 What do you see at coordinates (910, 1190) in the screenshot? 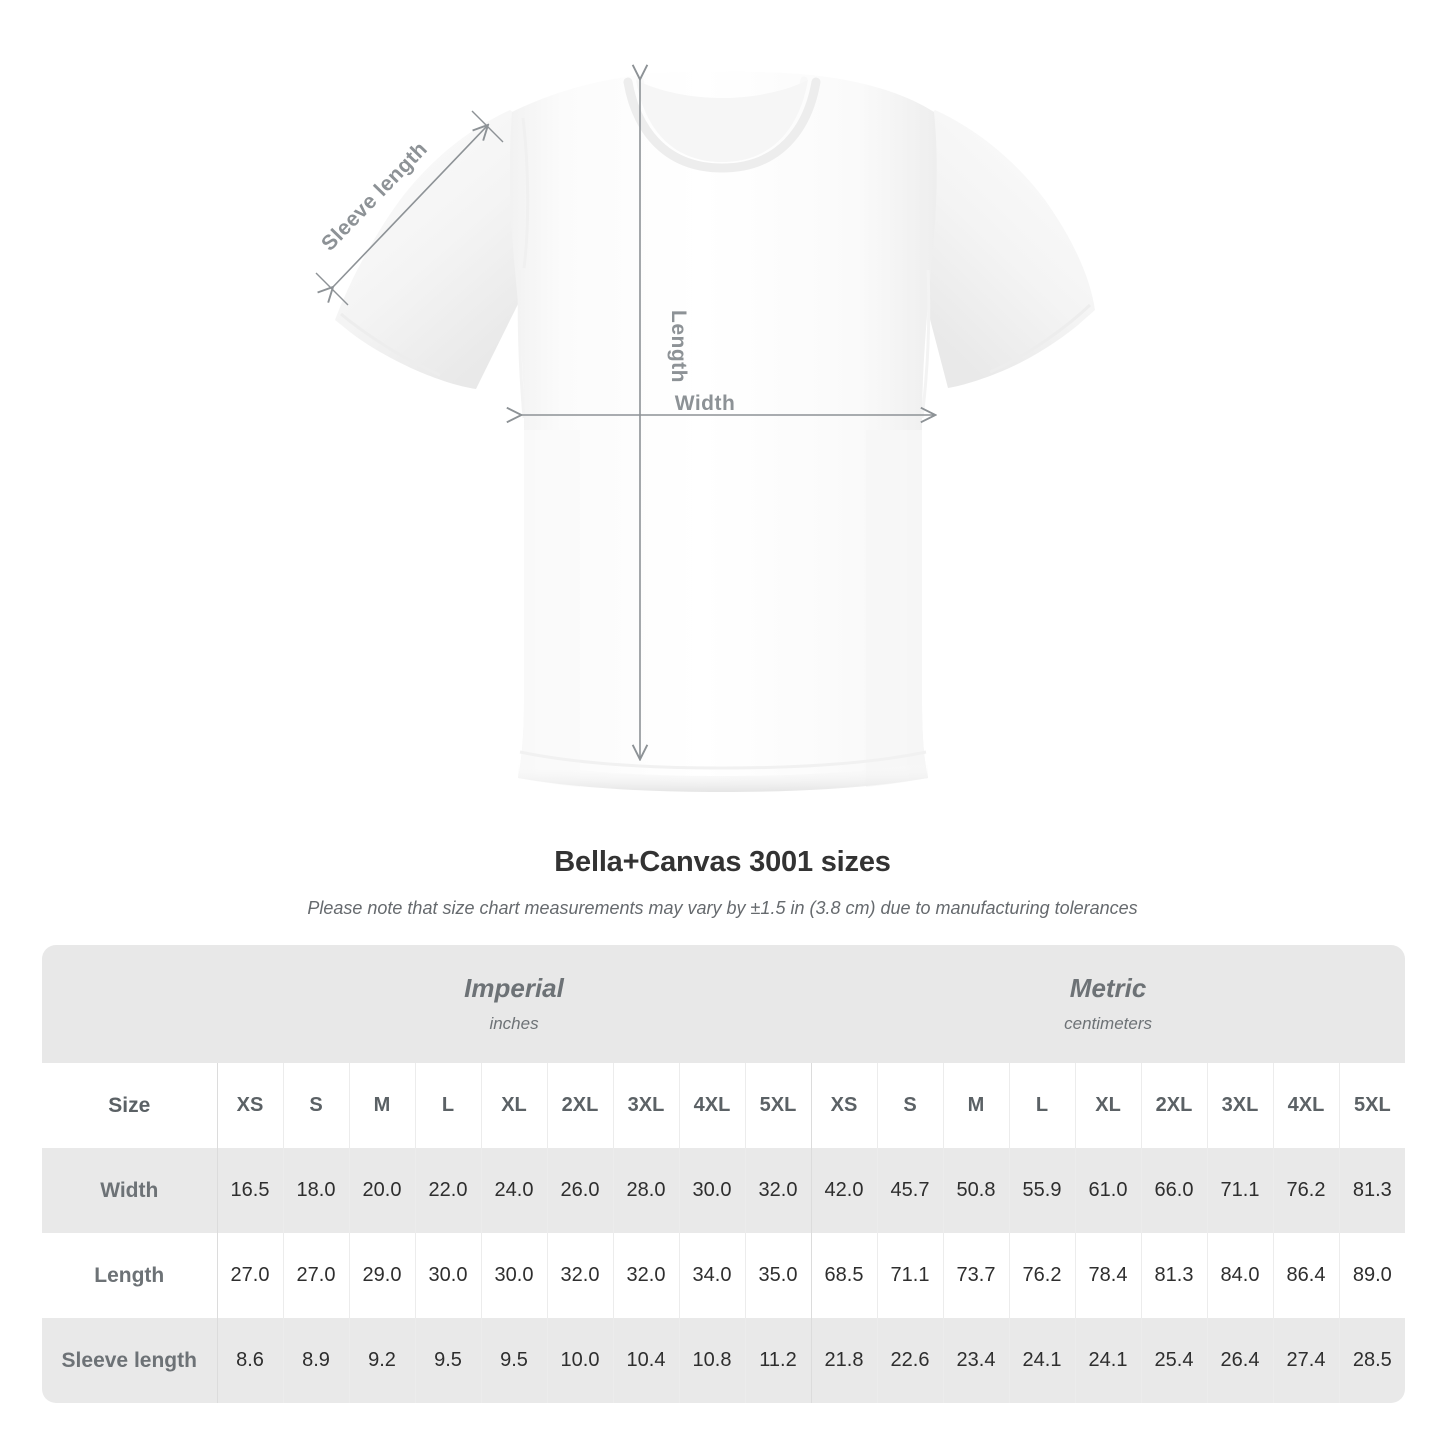
I see `cell-width-metric-s: 45.7` at bounding box center [910, 1190].